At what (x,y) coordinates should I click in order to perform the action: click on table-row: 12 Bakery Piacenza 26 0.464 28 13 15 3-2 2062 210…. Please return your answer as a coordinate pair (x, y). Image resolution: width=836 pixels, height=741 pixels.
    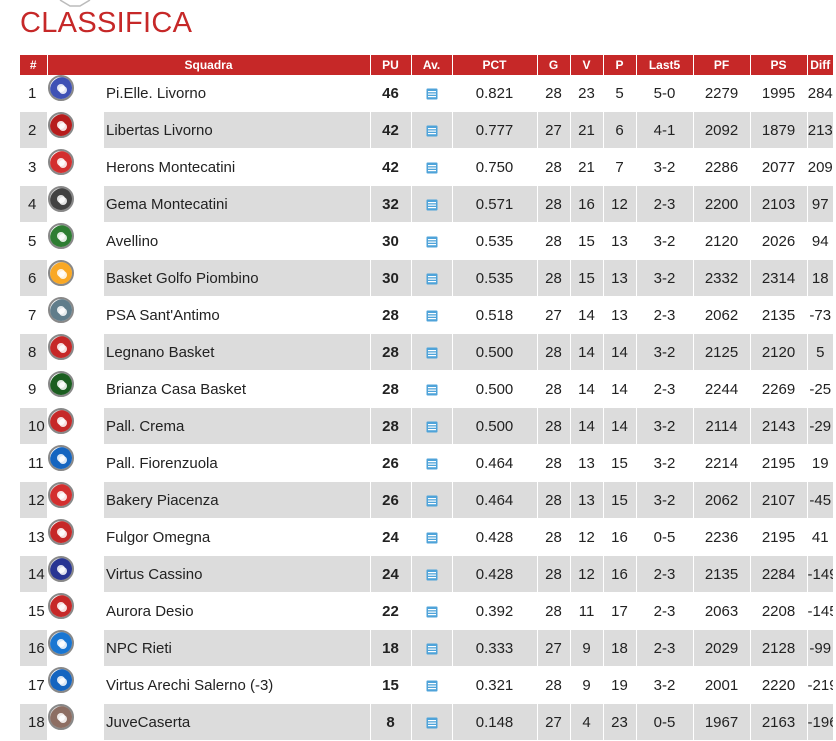
    Looking at the image, I should click on (427, 500).